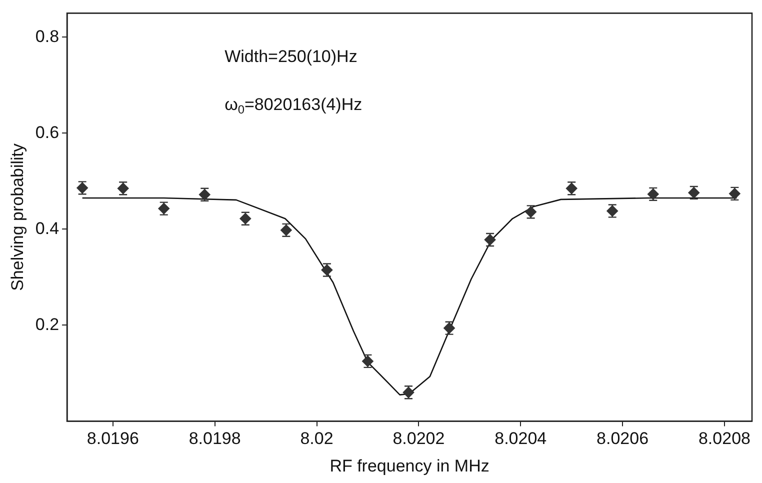 The image size is (762, 483). Describe the element at coordinates (724, 438) in the screenshot. I see `x-tick-label: 8.0208` at that location.